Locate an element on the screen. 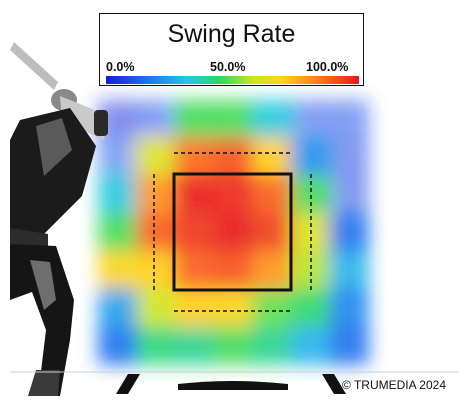 Image resolution: width=469 pixels, height=415 pixels. legend-tick-max: 100.0% is located at coordinates (327, 67).